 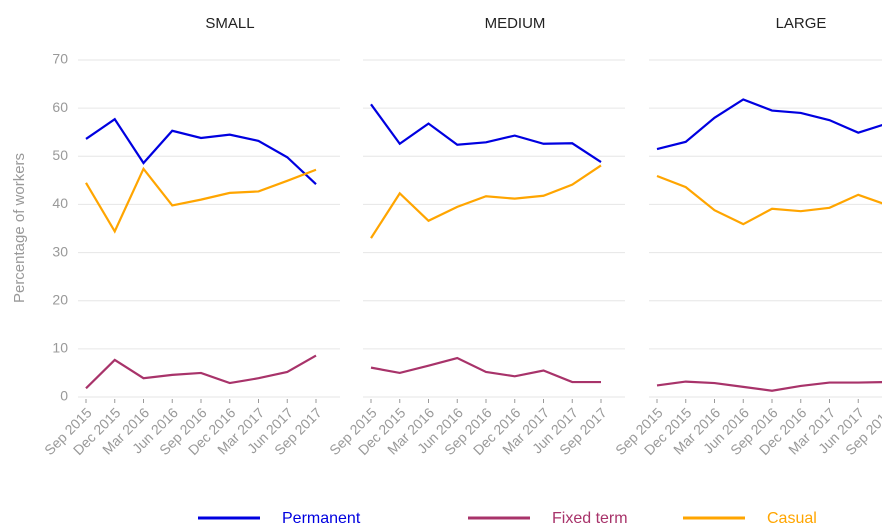 I want to click on y-tick-label: 10, so click(x=60, y=348).